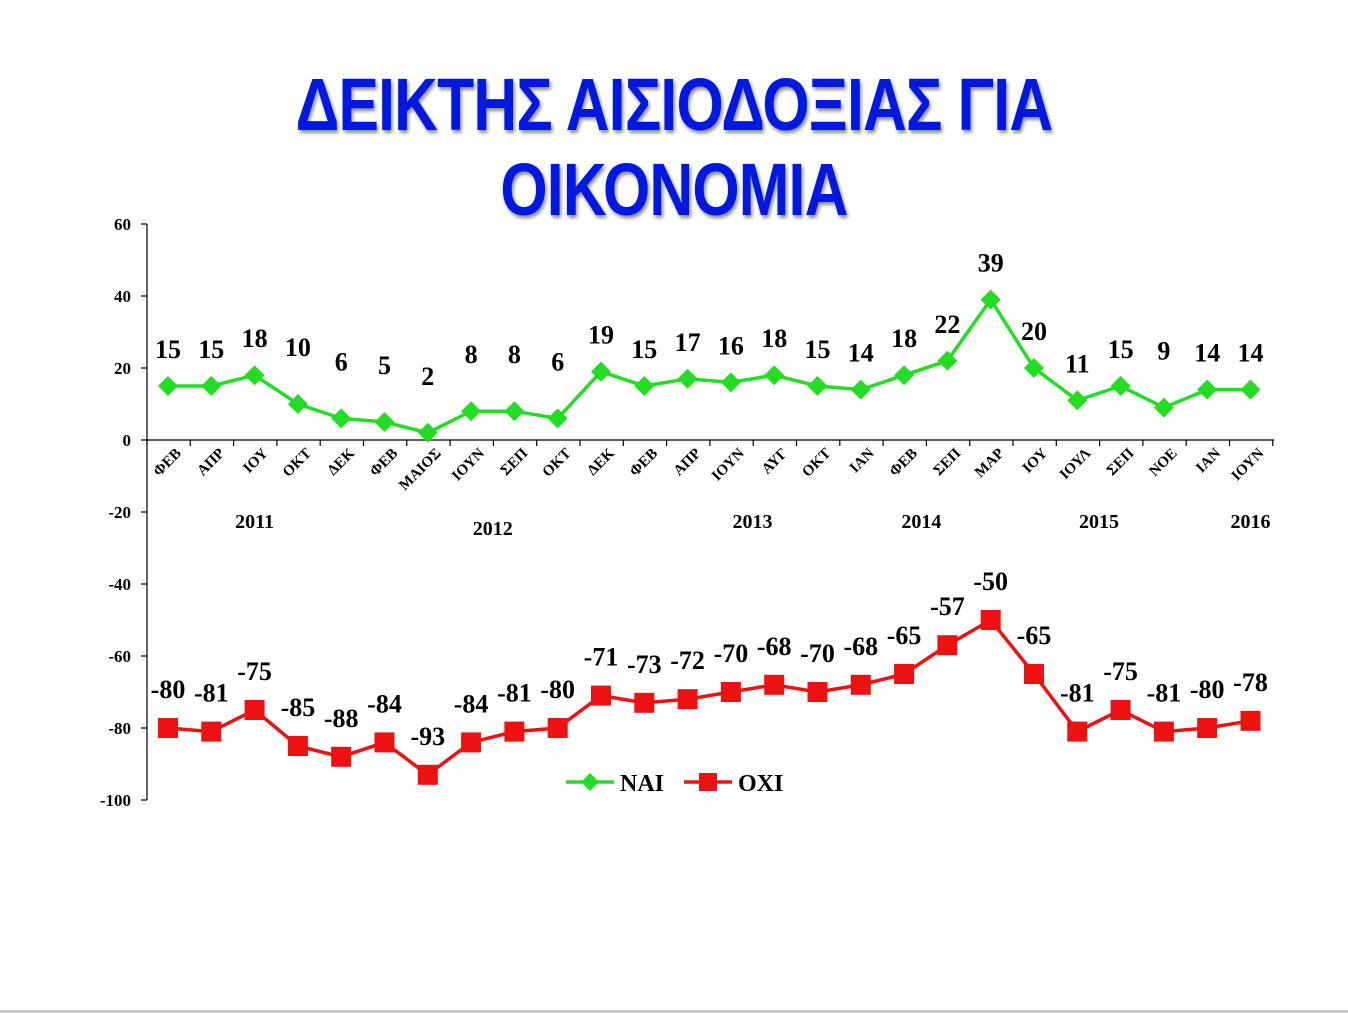 This screenshot has height=1013, width=1348. What do you see at coordinates (557, 361) in the screenshot?
I see `data-label: 6` at bounding box center [557, 361].